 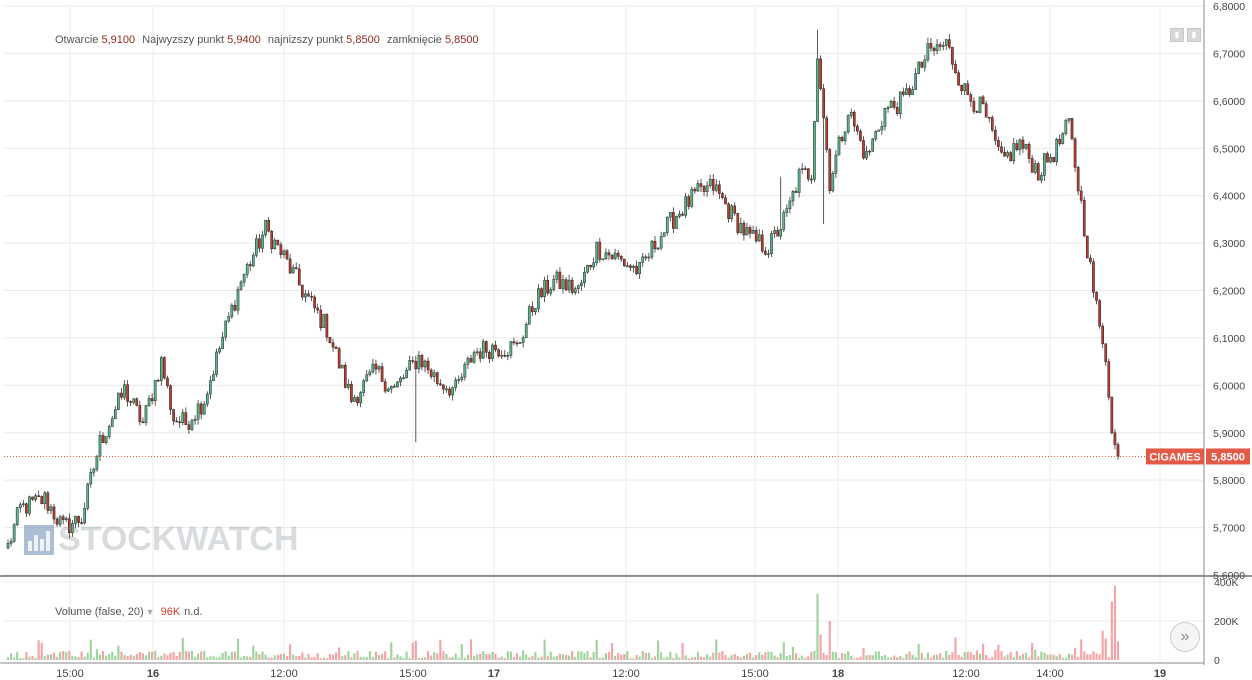 What do you see at coordinates (1229, 197) in the screenshot?
I see `y-tick-label: 6,4000` at bounding box center [1229, 197].